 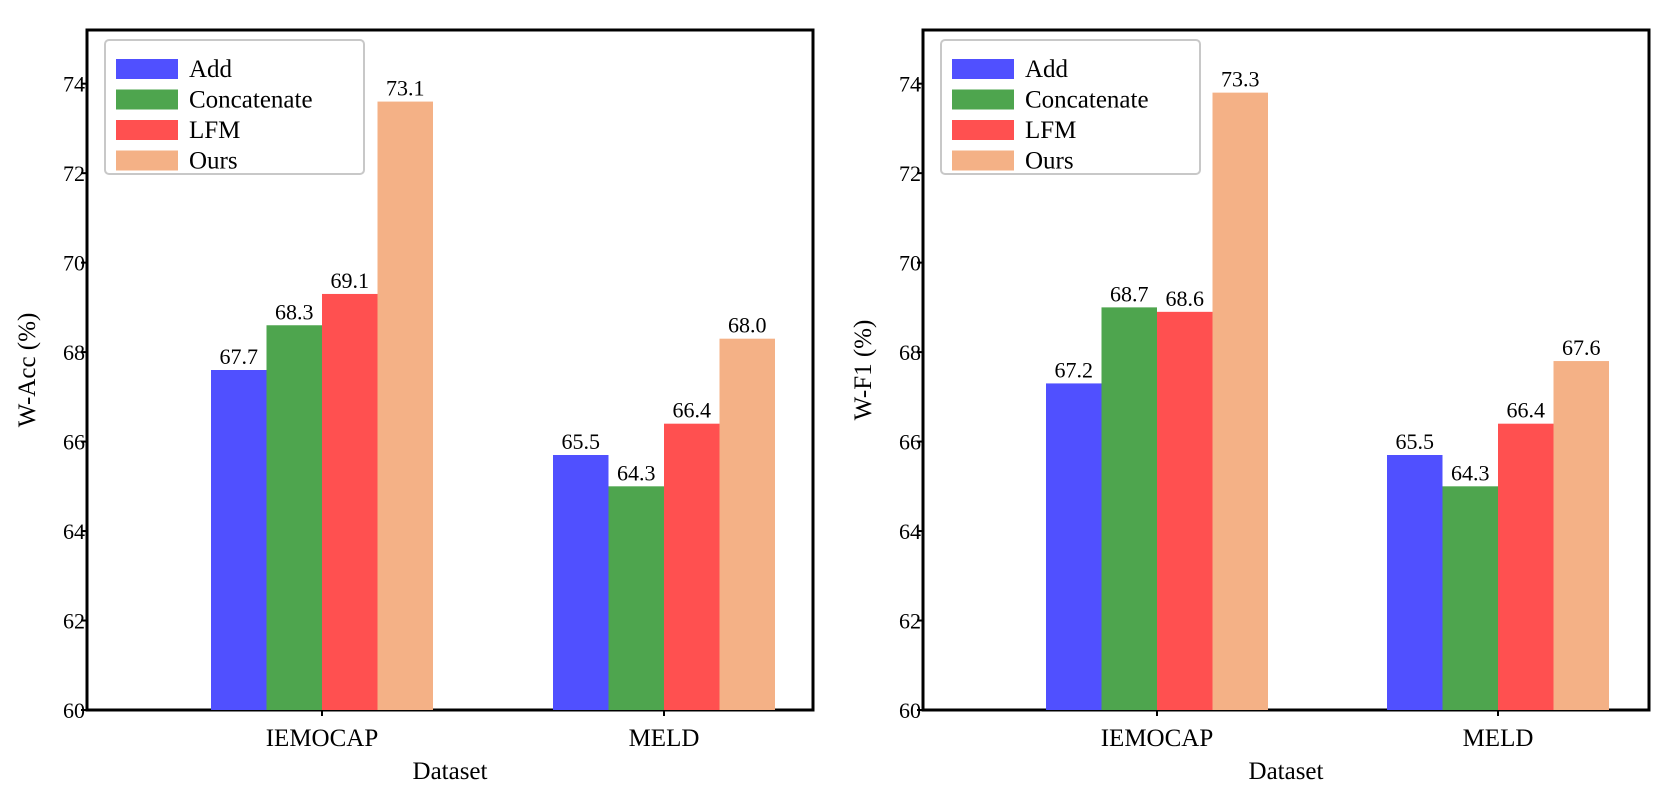 I want to click on bar-value-label: 67.7, so click(x=239, y=356).